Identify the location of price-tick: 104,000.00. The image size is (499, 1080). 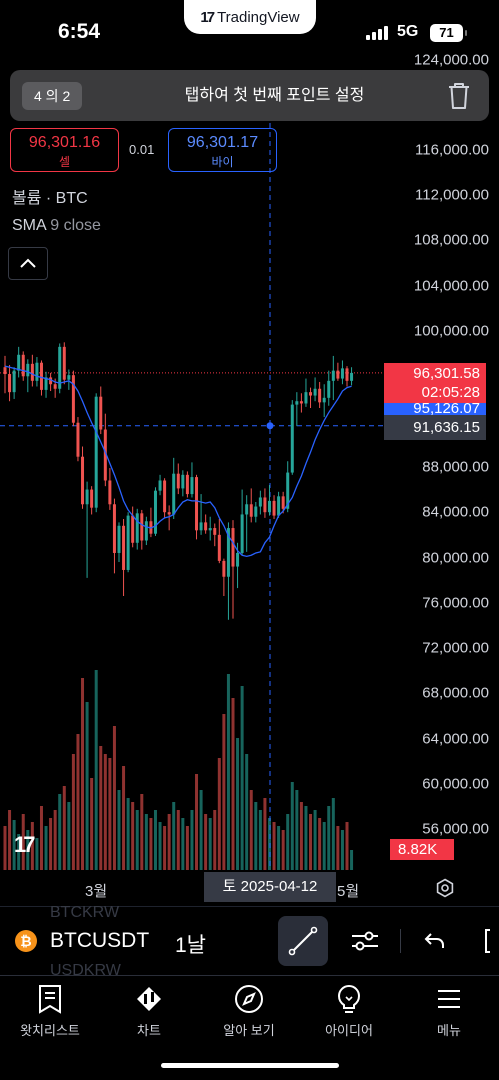
(451, 286).